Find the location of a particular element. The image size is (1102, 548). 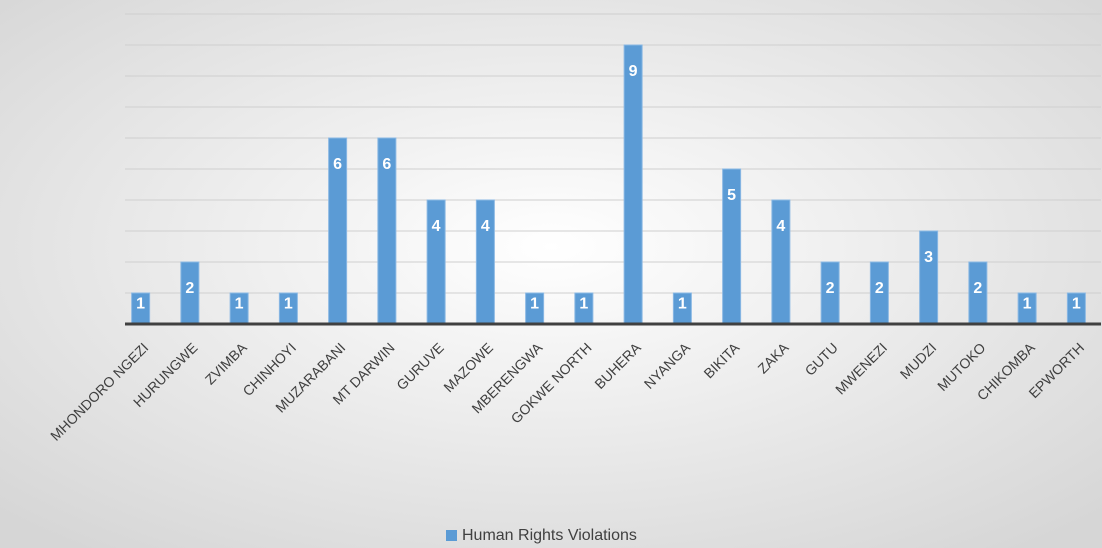

data-label: 5 is located at coordinates (731, 195).